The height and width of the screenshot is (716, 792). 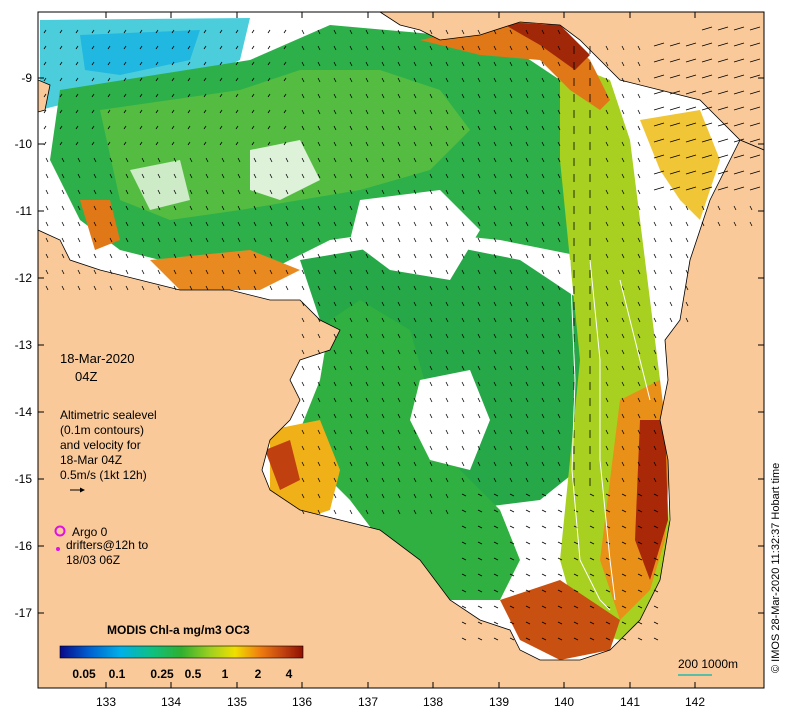 I want to click on colorbar-tick: 1, so click(x=225, y=674).